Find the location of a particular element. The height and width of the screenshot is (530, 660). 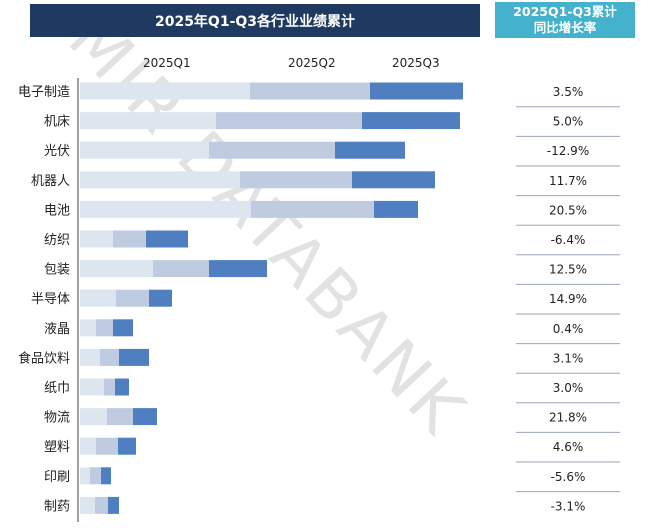

category-label: 食品饮料 is located at coordinates (44, 358).